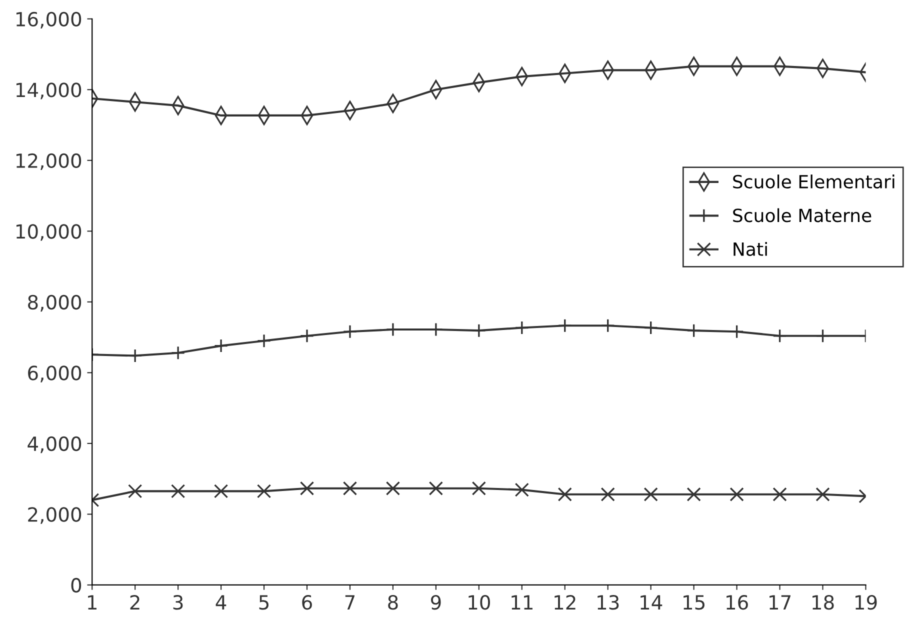  What do you see at coordinates (866, 602) in the screenshot?
I see `x-tick-label: 19` at bounding box center [866, 602].